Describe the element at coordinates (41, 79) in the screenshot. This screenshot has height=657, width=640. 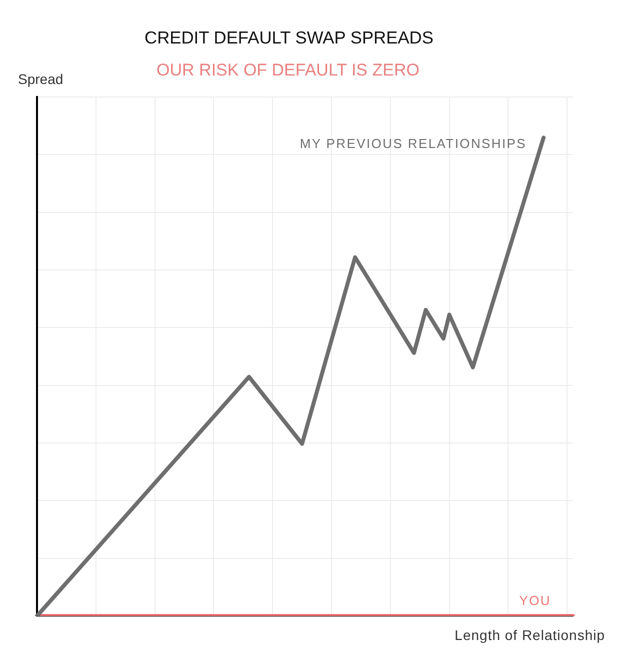
I see `y-axis-title: Spread` at that location.